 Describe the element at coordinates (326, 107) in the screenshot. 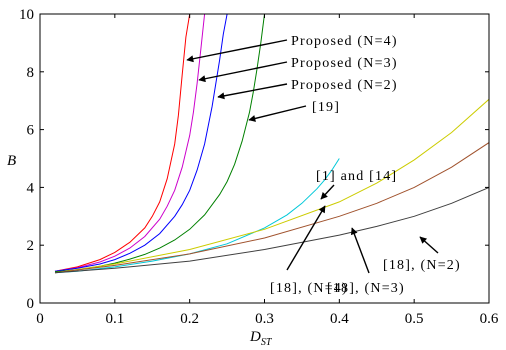

I see `annotation-label-19: [19]` at that location.